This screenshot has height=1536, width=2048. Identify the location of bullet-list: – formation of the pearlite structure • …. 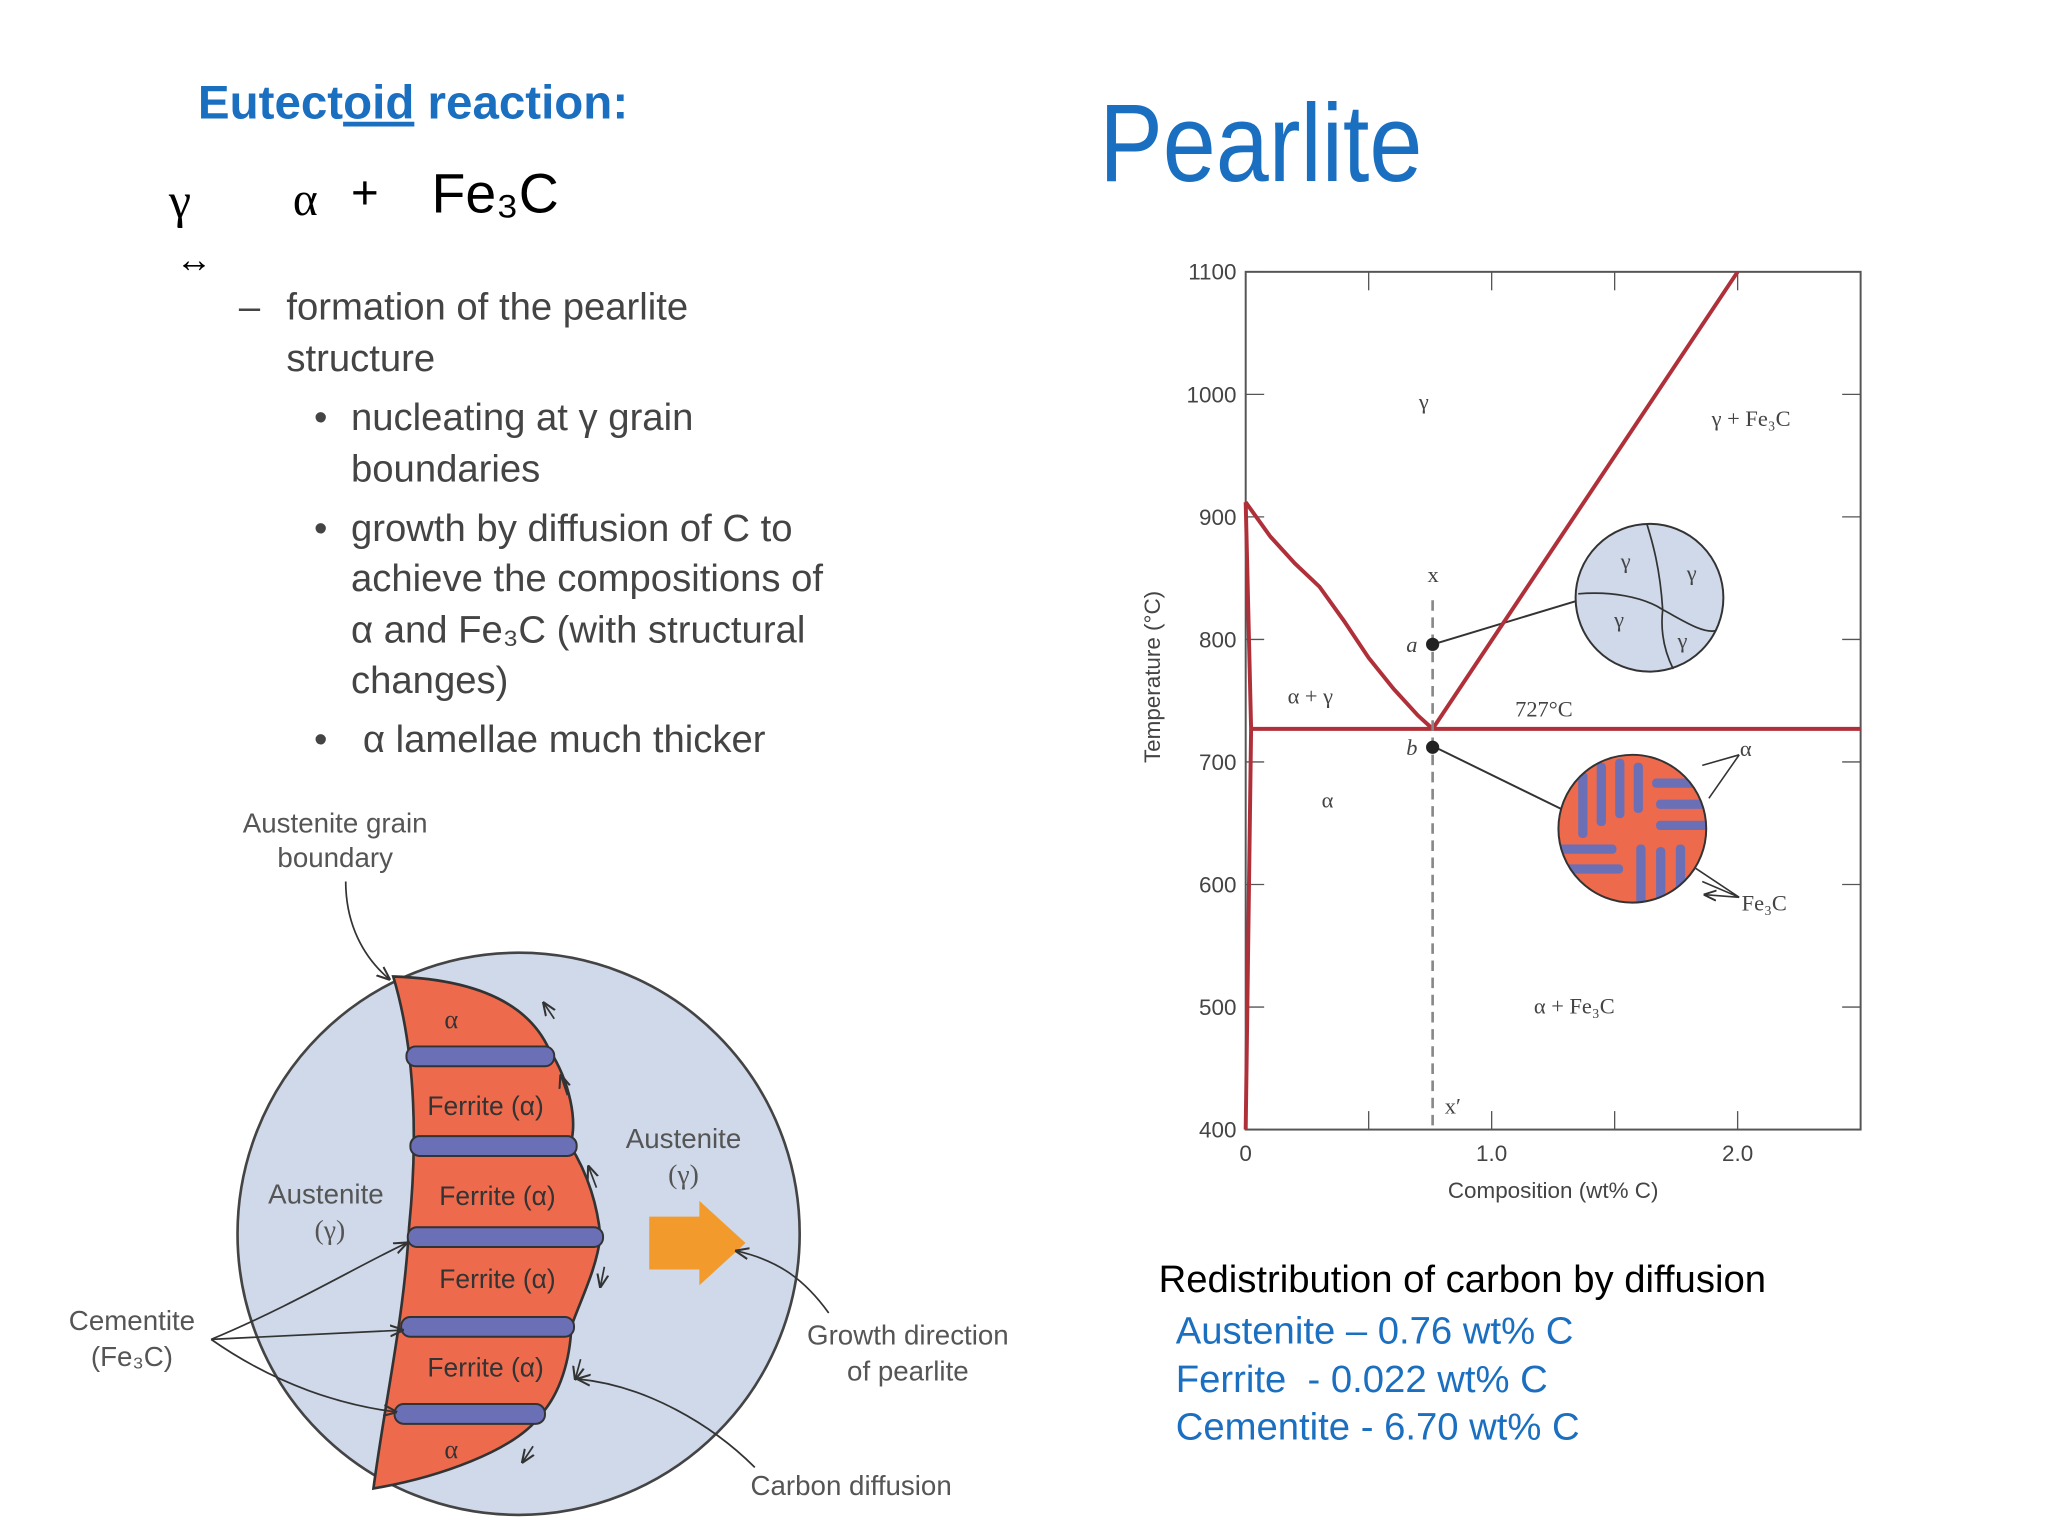
(531, 523).